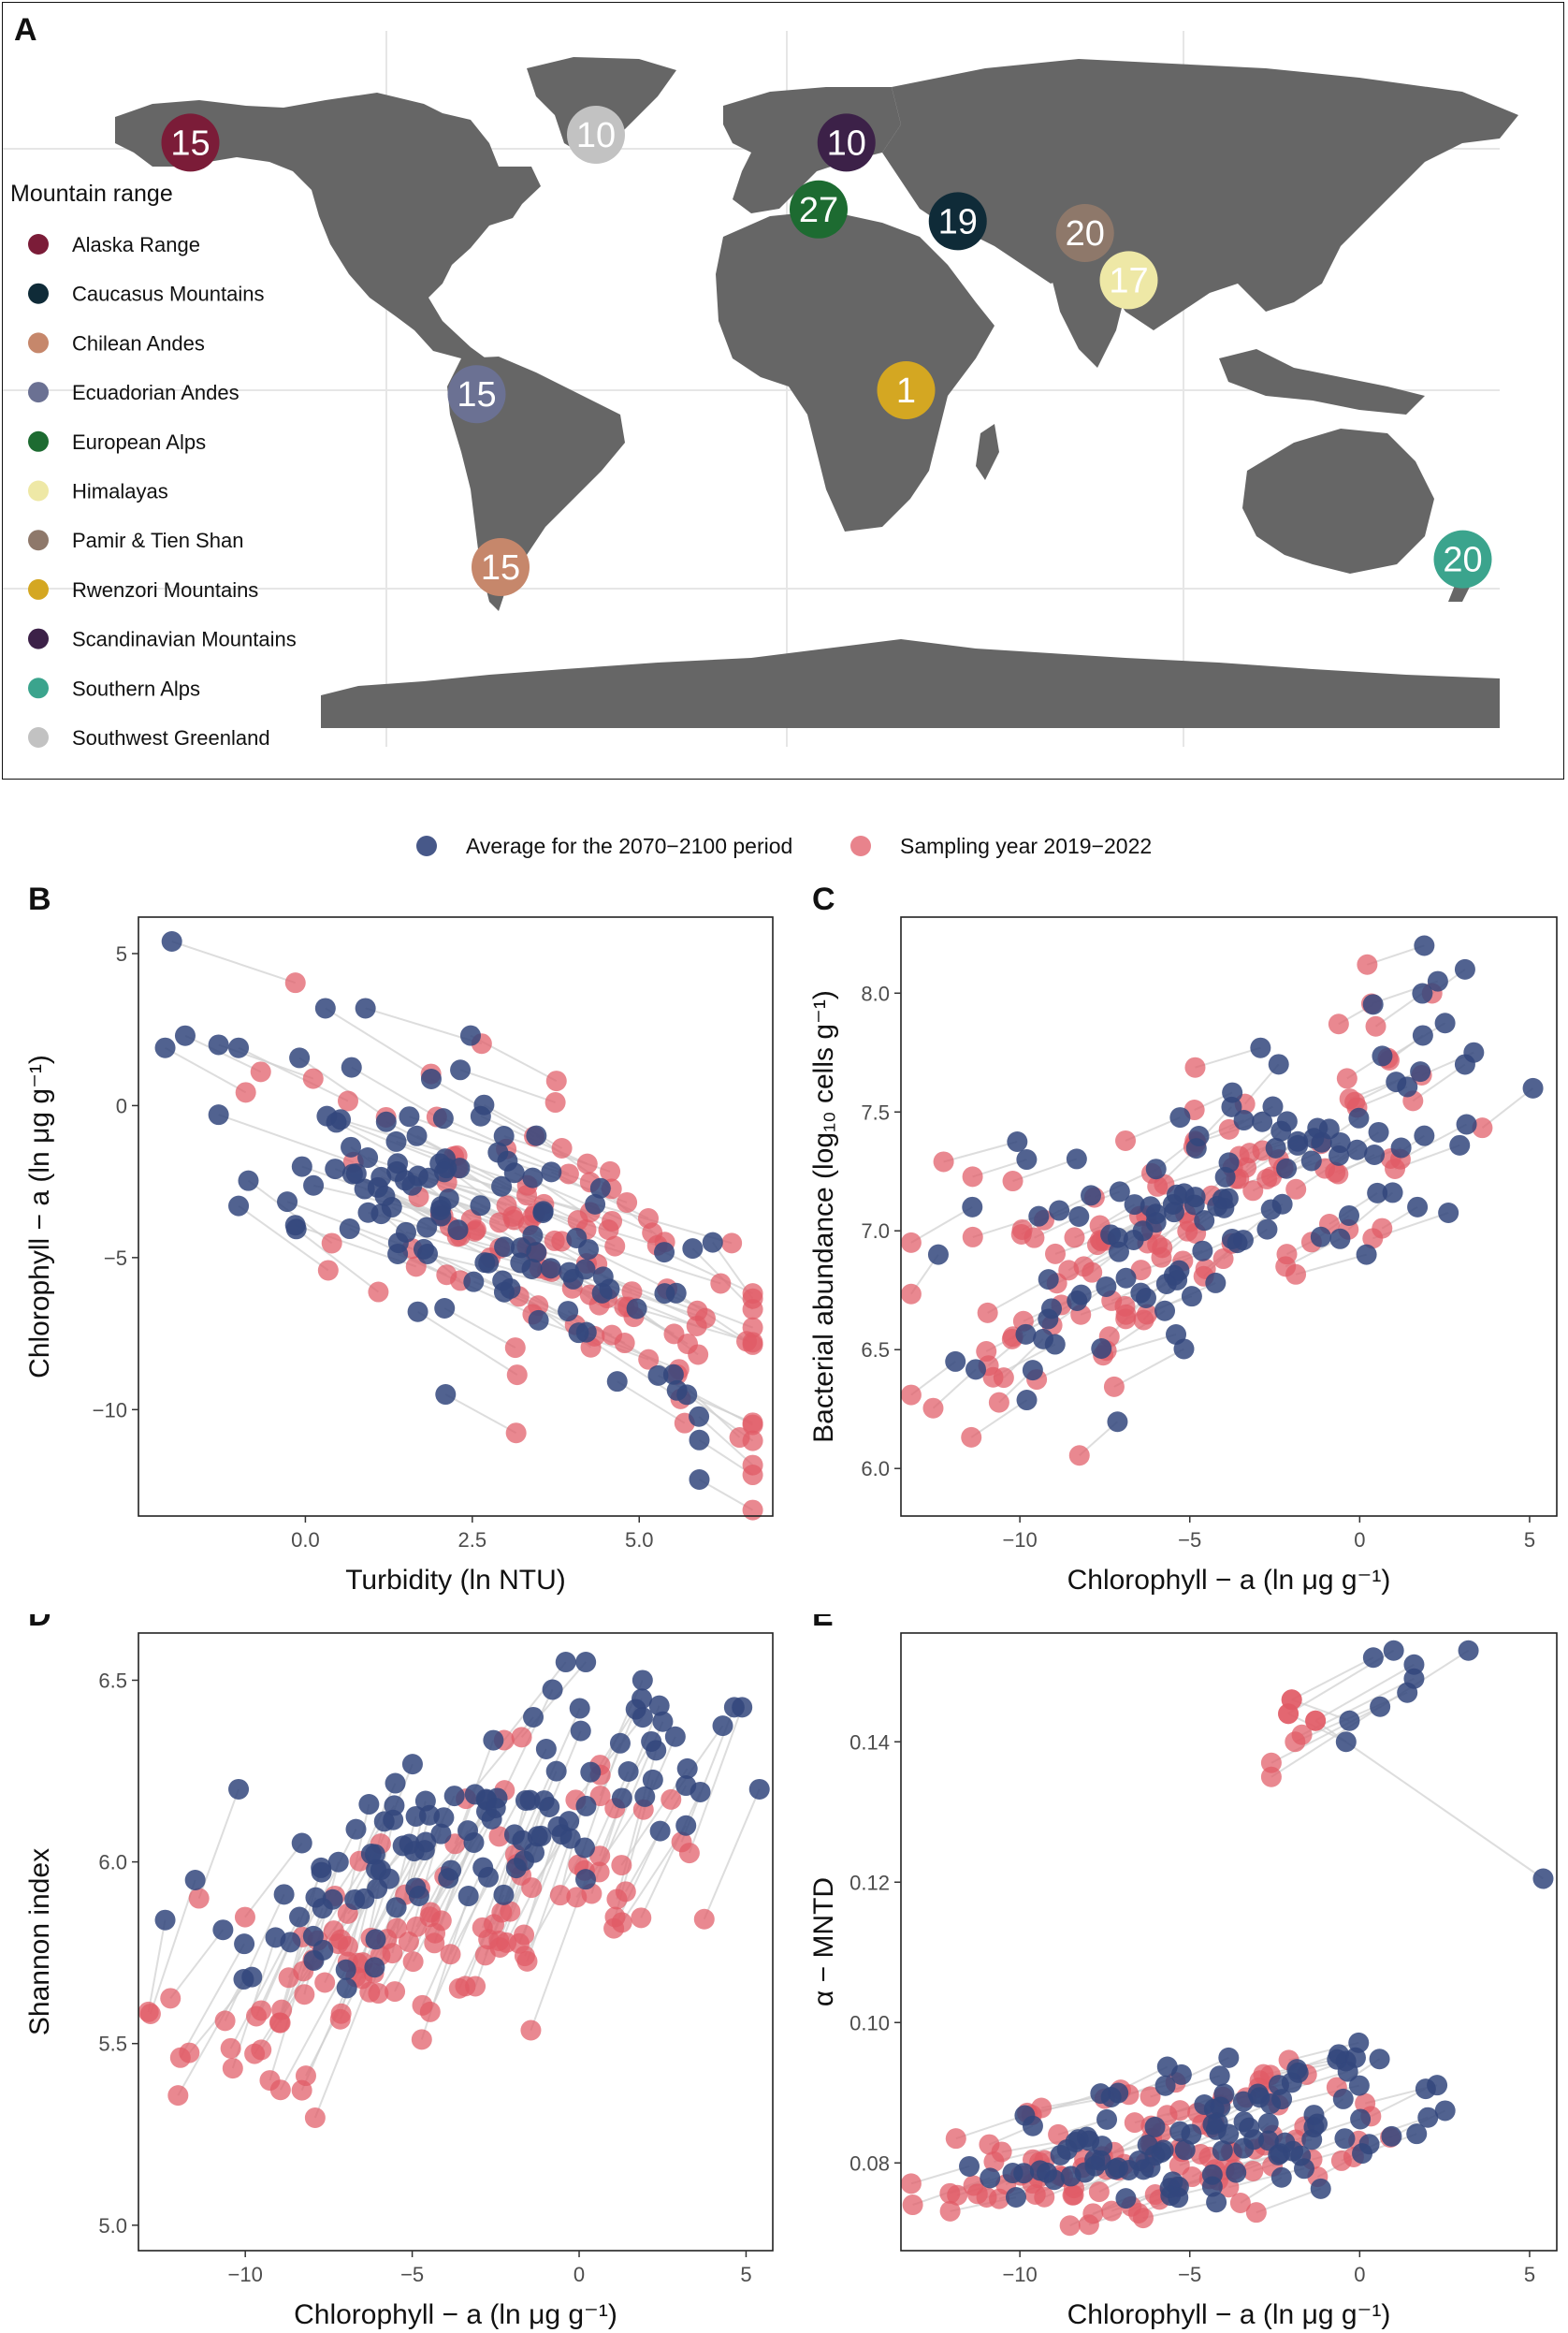  I want to click on x-tick-label: −10, so click(1020, 2274).